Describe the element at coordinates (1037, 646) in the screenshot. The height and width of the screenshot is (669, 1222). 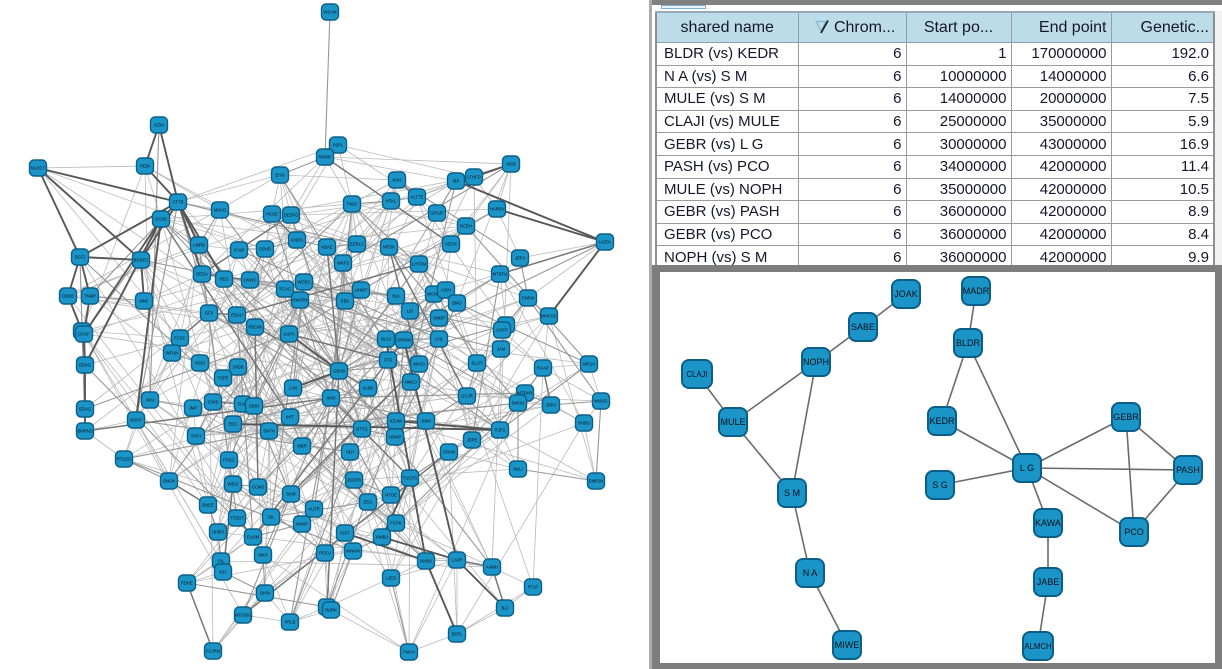
I see `svg-text: ALMCH` at that location.